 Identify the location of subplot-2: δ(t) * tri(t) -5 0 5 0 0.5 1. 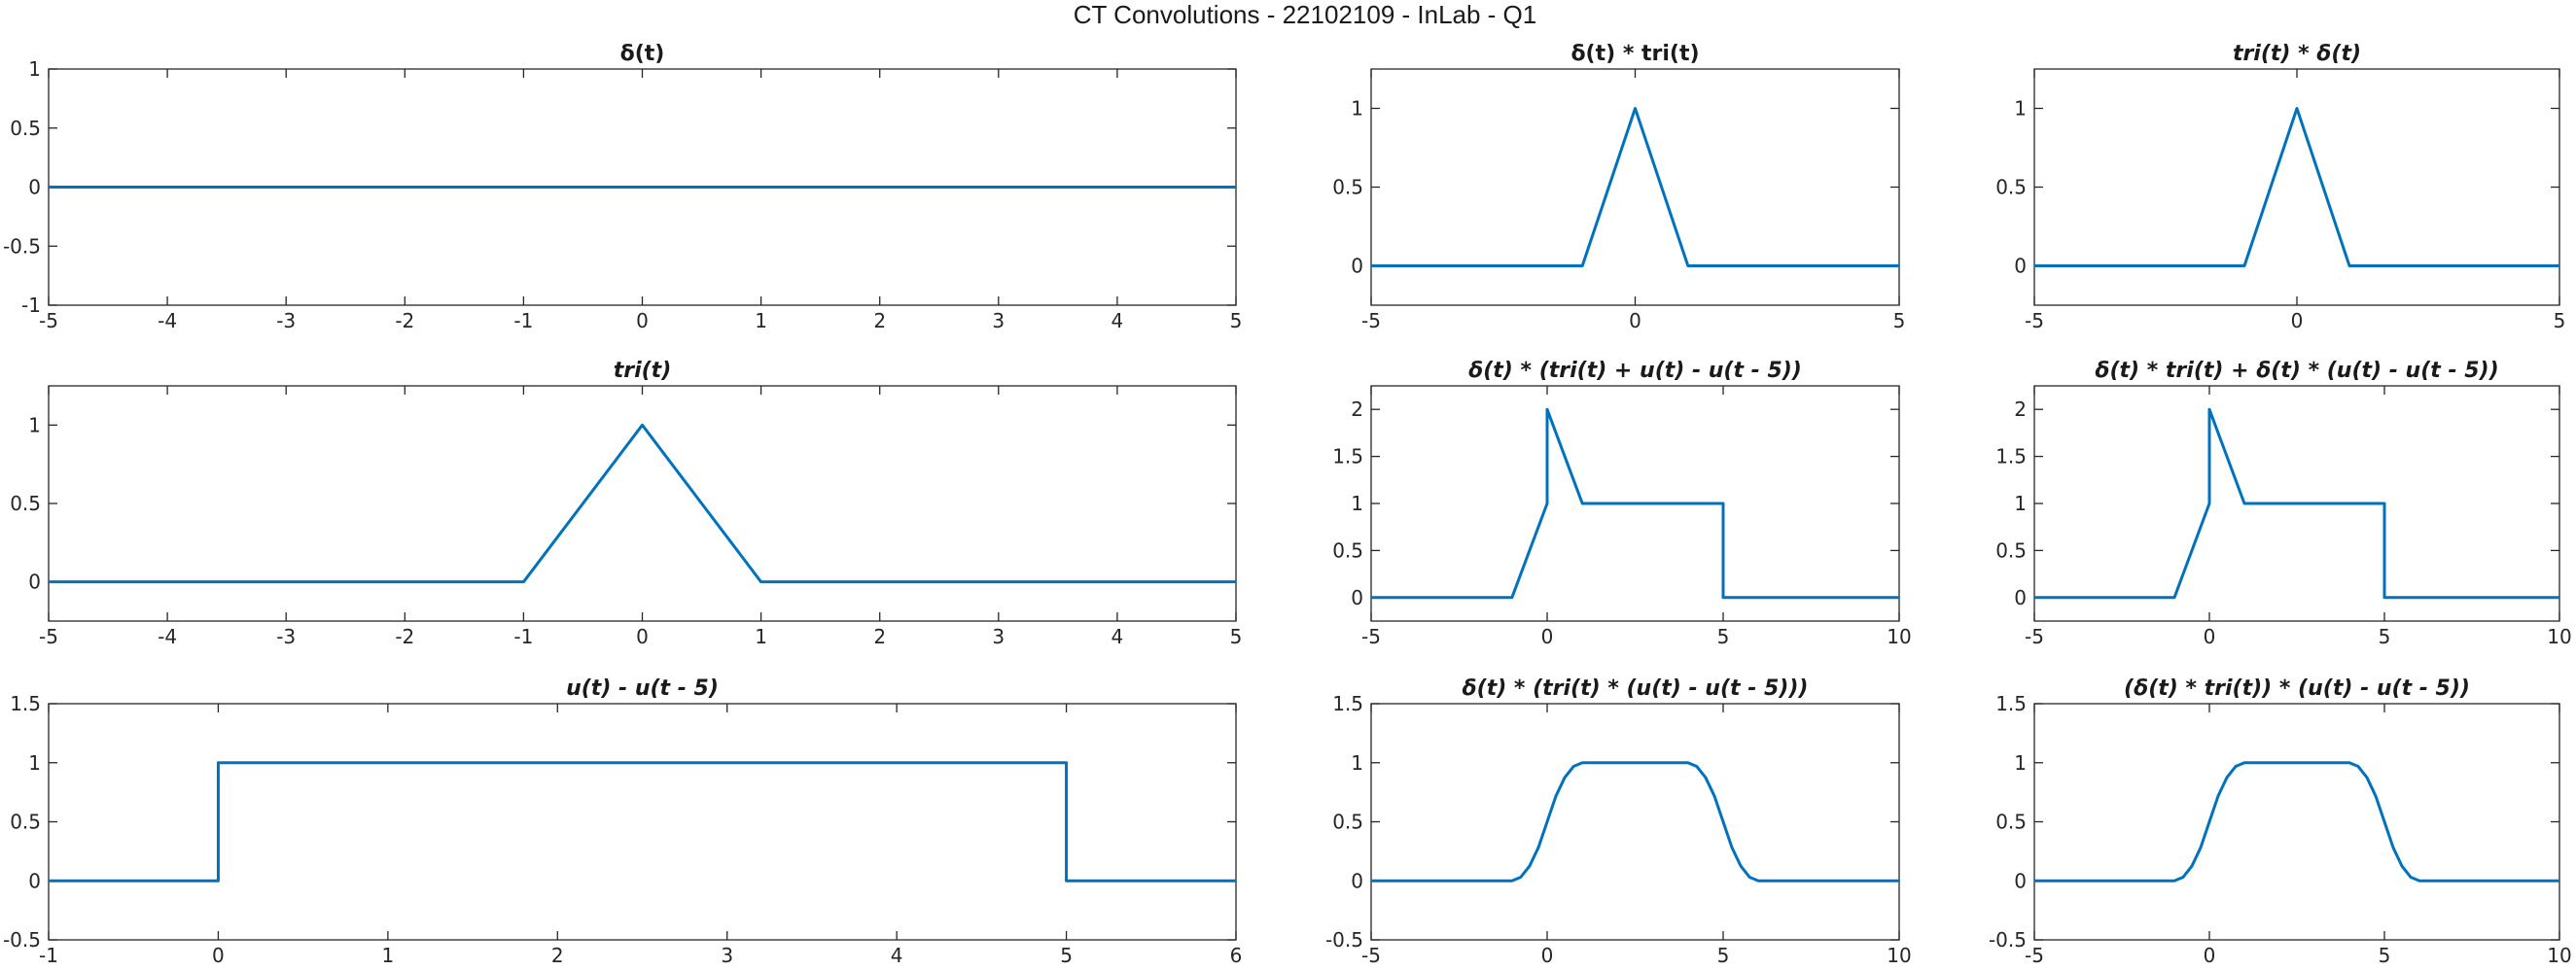
(1619, 187).